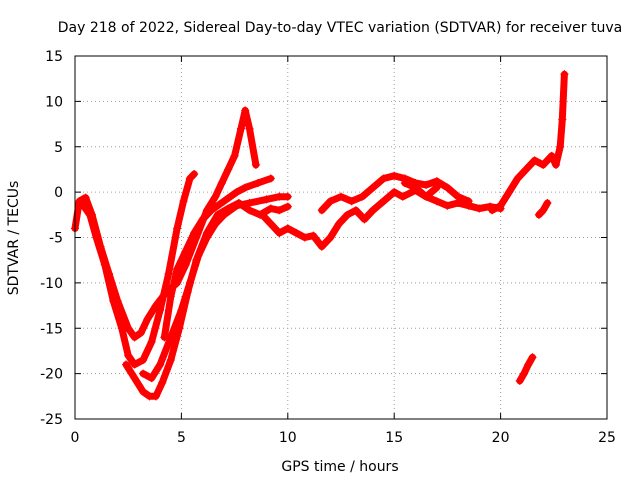  I want to click on y-tick-label: 15, so click(54, 57).